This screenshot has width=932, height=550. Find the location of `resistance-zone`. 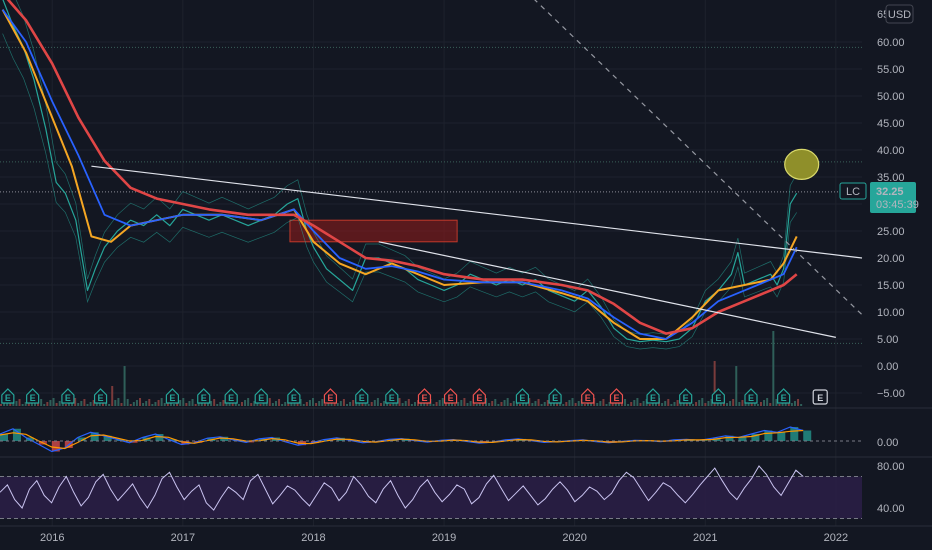

resistance-zone is located at coordinates (373, 231).